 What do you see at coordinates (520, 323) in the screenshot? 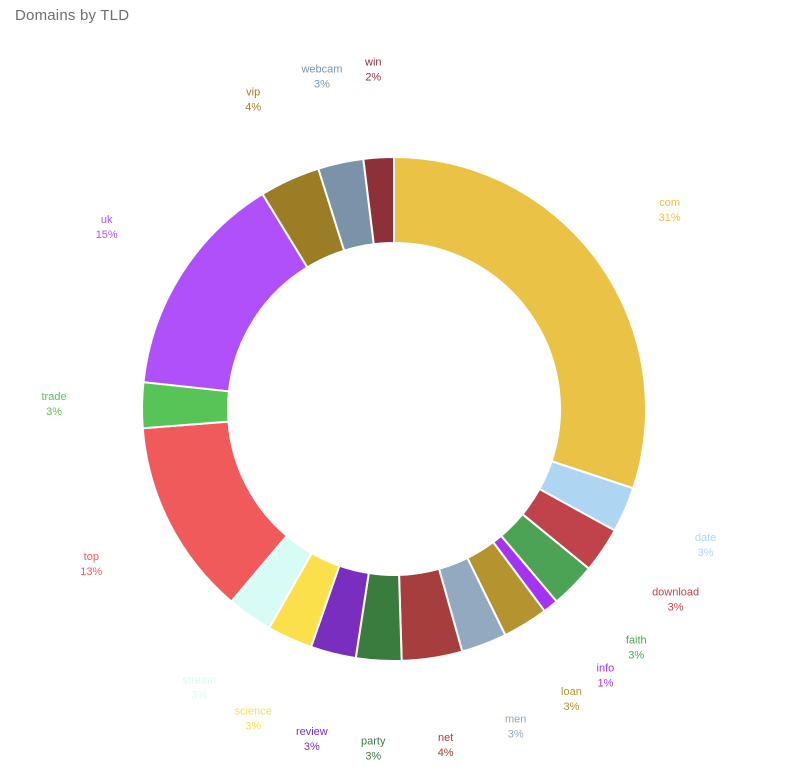
I see `segment-com` at bounding box center [520, 323].